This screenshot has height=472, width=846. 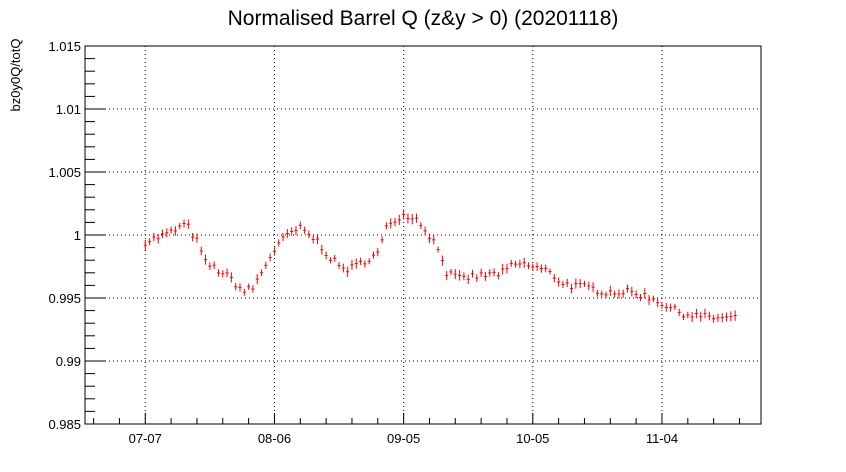 I want to click on y-tick-label: 0.985, so click(x=64, y=424).